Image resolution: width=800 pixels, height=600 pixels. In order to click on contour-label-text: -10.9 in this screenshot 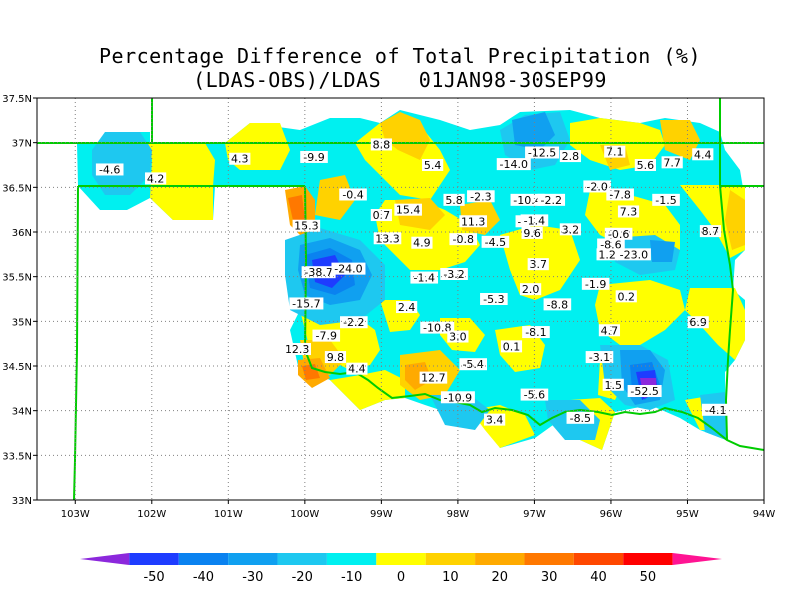, I will do `click(458, 397)`.